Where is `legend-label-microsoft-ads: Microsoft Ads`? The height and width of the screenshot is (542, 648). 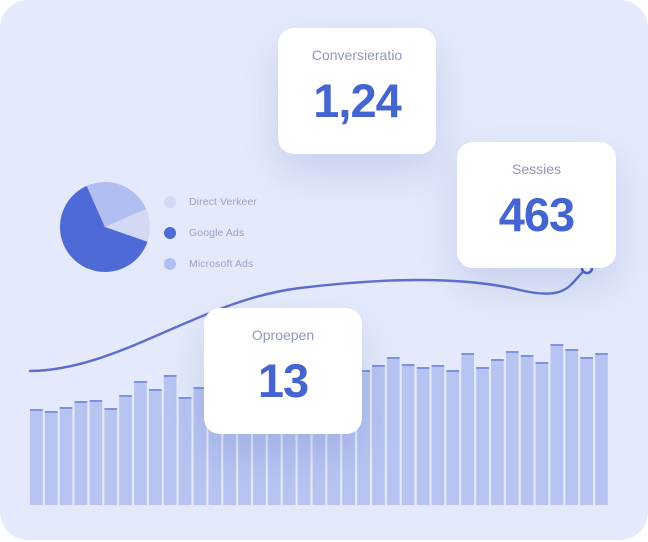 legend-label-microsoft-ads: Microsoft Ads is located at coordinates (221, 263).